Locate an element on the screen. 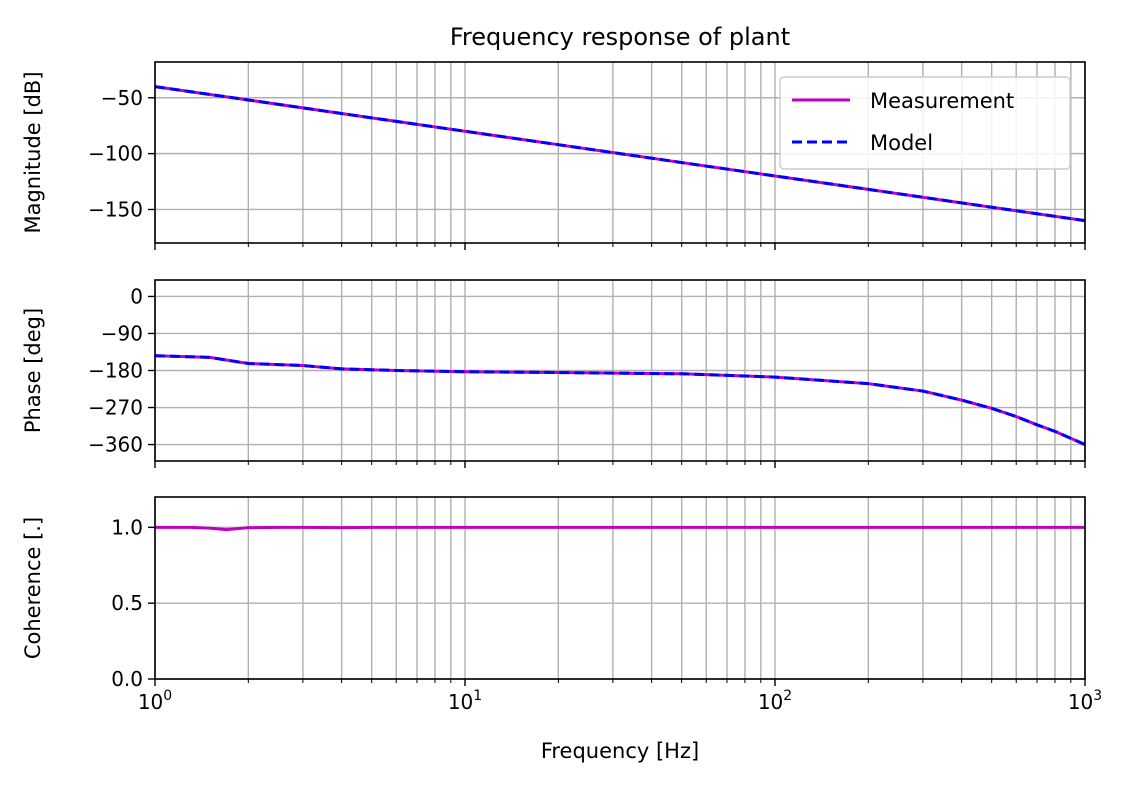 Image resolution: width=1129 pixels, height=787 pixels. legend-box is located at coordinates (925, 123).